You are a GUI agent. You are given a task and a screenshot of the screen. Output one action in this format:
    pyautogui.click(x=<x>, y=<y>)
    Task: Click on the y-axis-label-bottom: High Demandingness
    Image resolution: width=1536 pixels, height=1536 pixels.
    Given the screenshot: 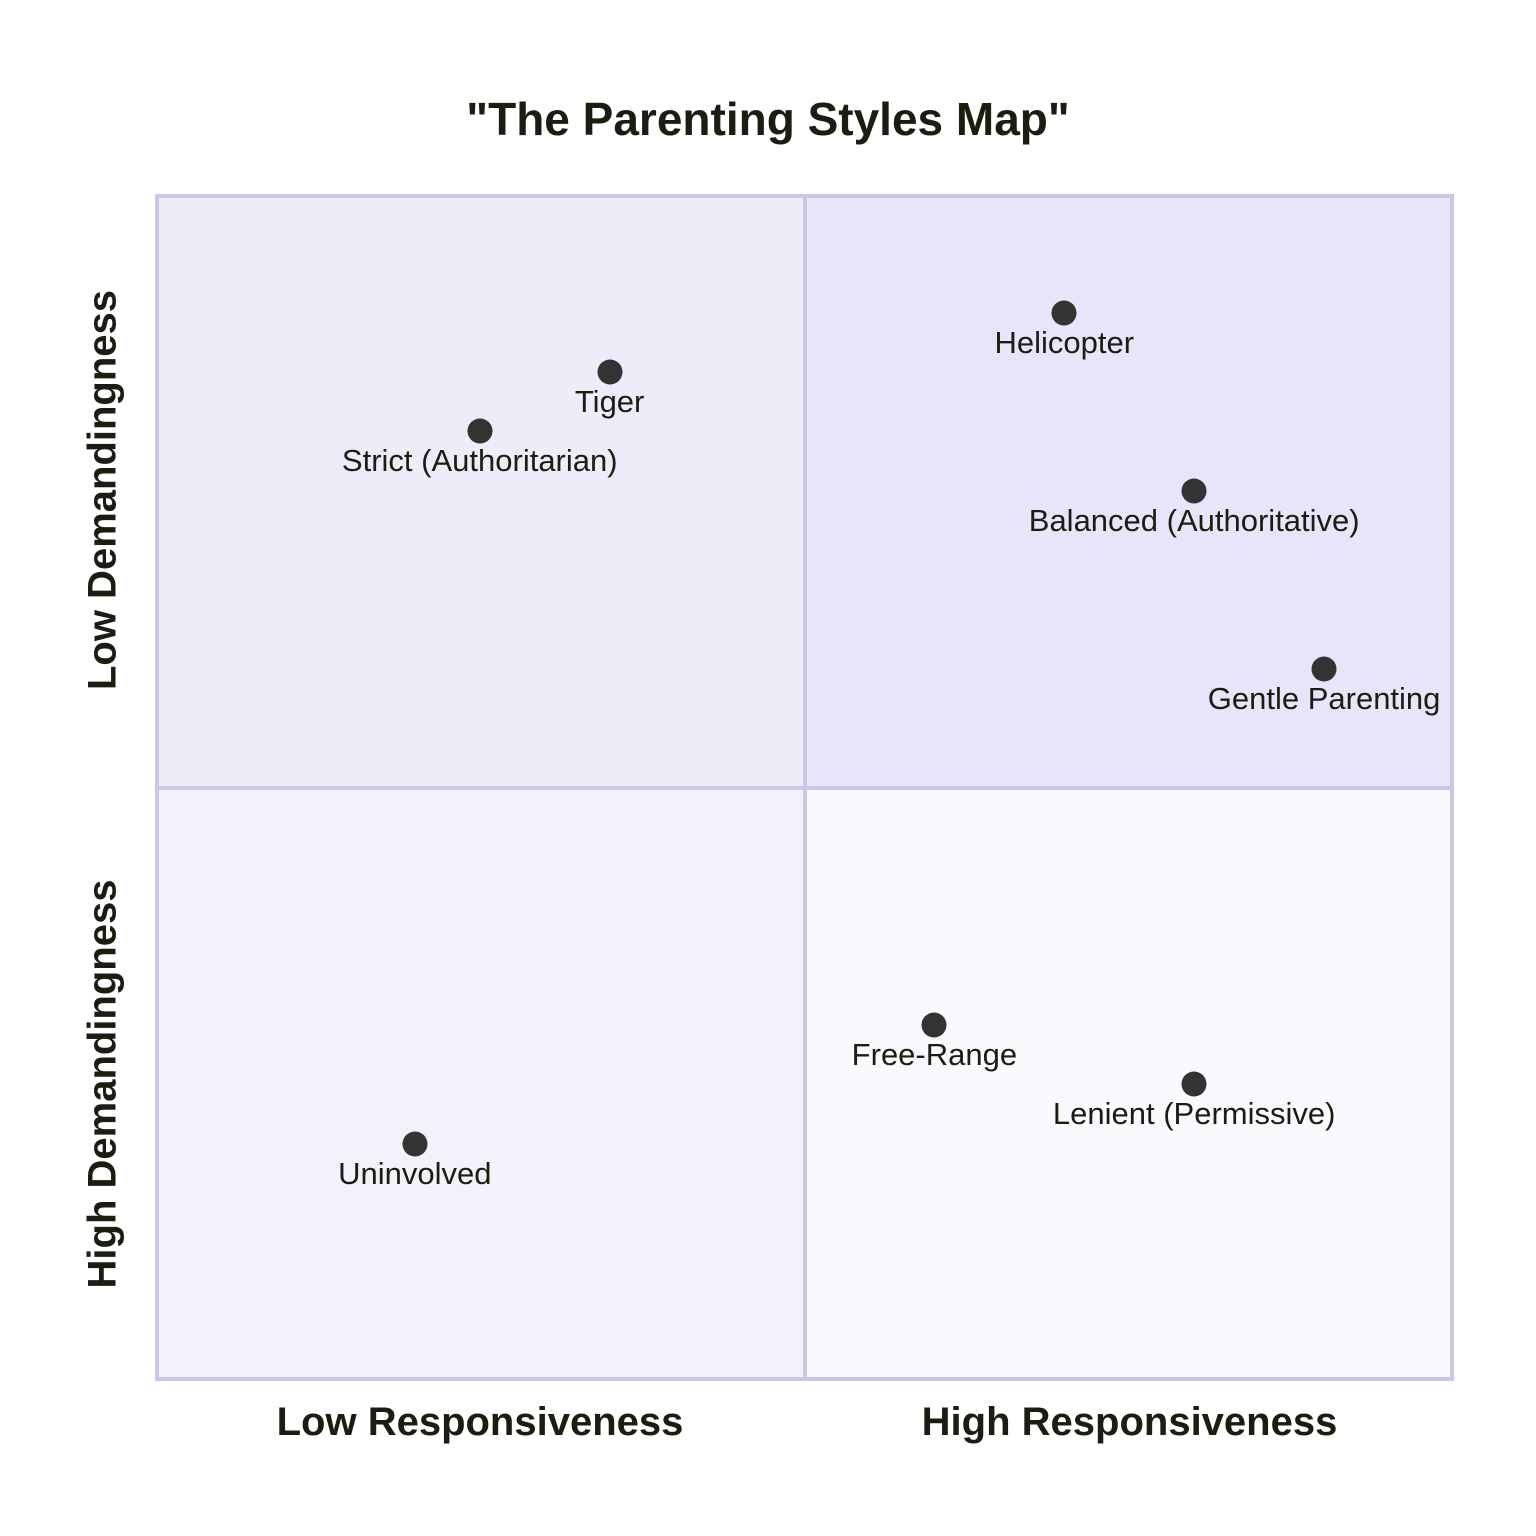 What is the action you would take?
    pyautogui.click(x=102, y=1084)
    